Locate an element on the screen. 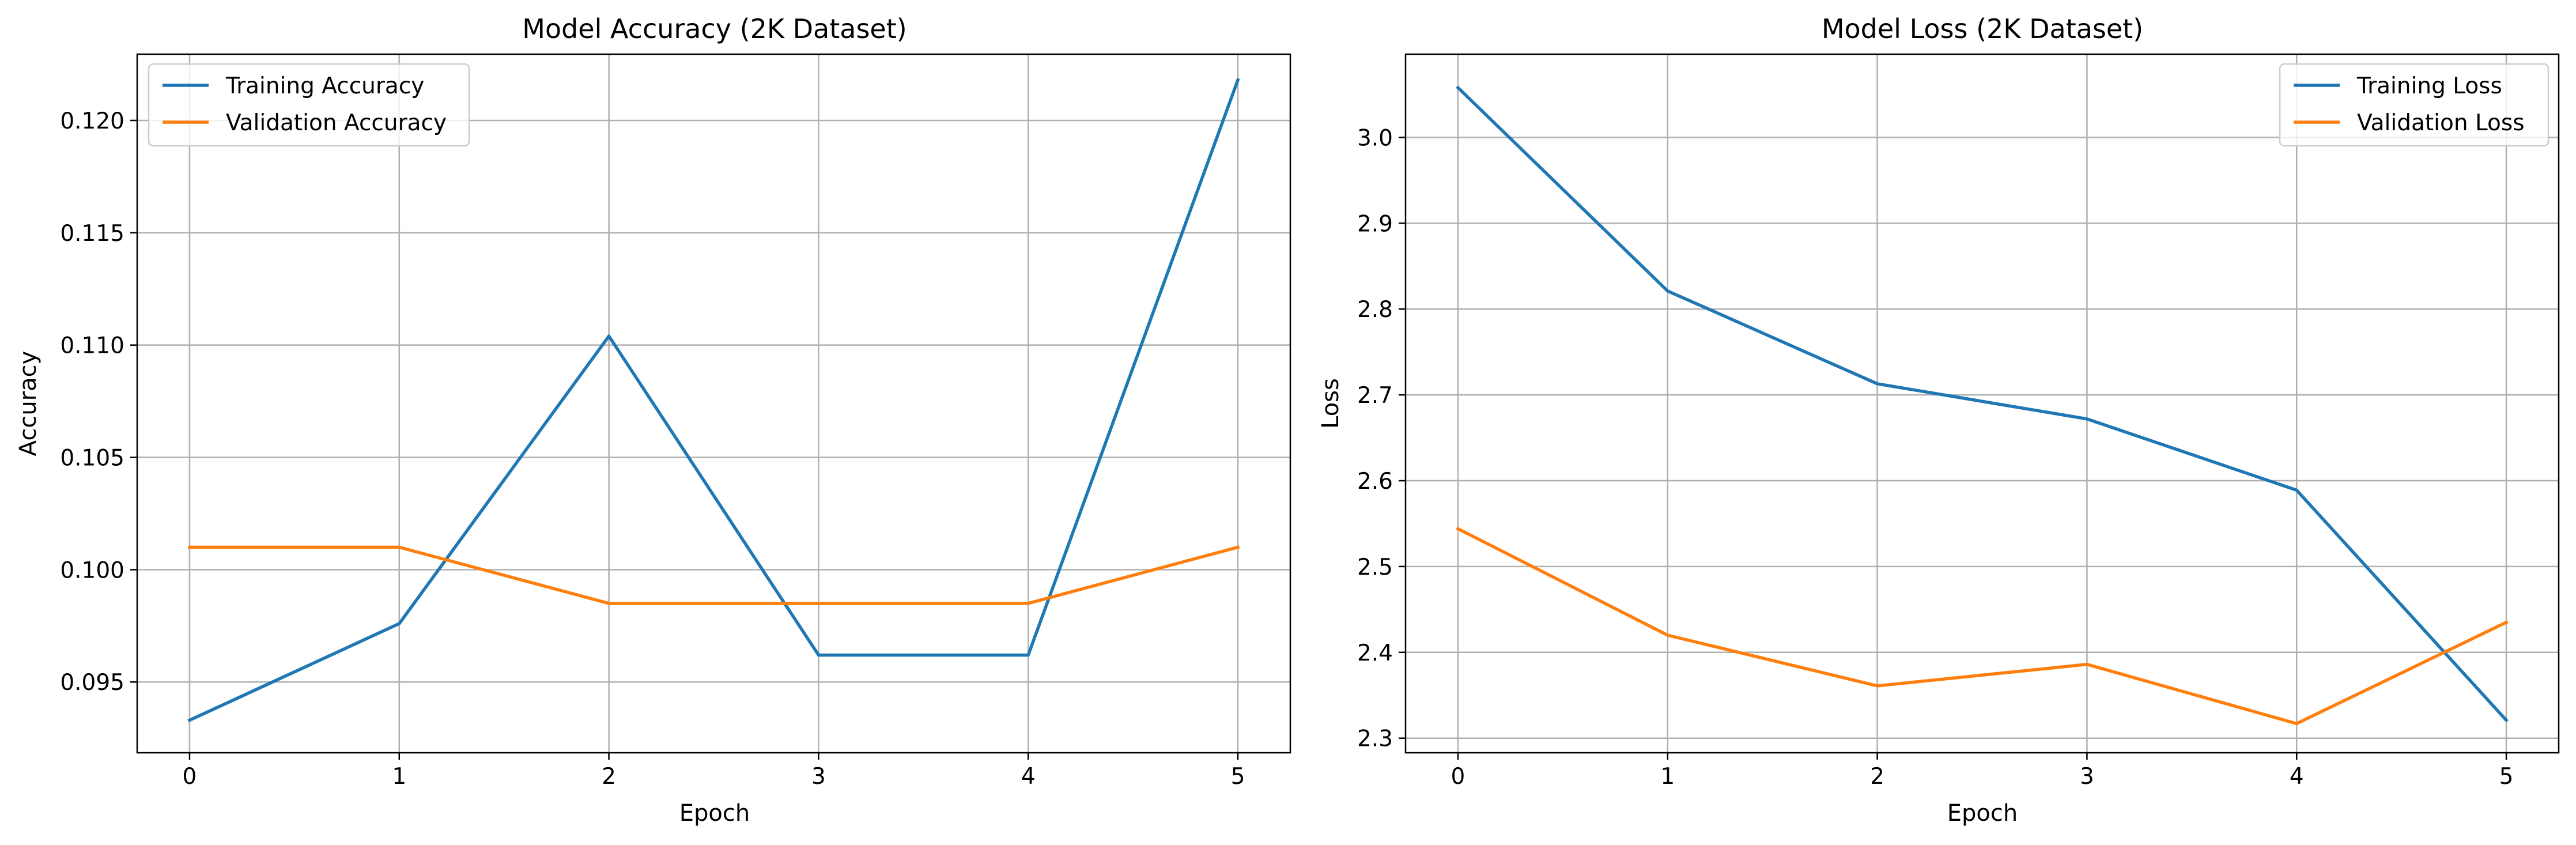 The width and height of the screenshot is (2576, 845). loss-legend: Training Loss Validation Loss is located at coordinates (2414, 105).